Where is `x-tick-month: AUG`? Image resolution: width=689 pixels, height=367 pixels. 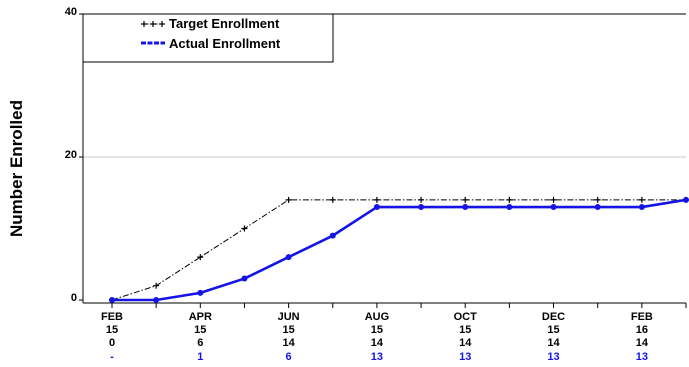
x-tick-month: AUG is located at coordinates (377, 317).